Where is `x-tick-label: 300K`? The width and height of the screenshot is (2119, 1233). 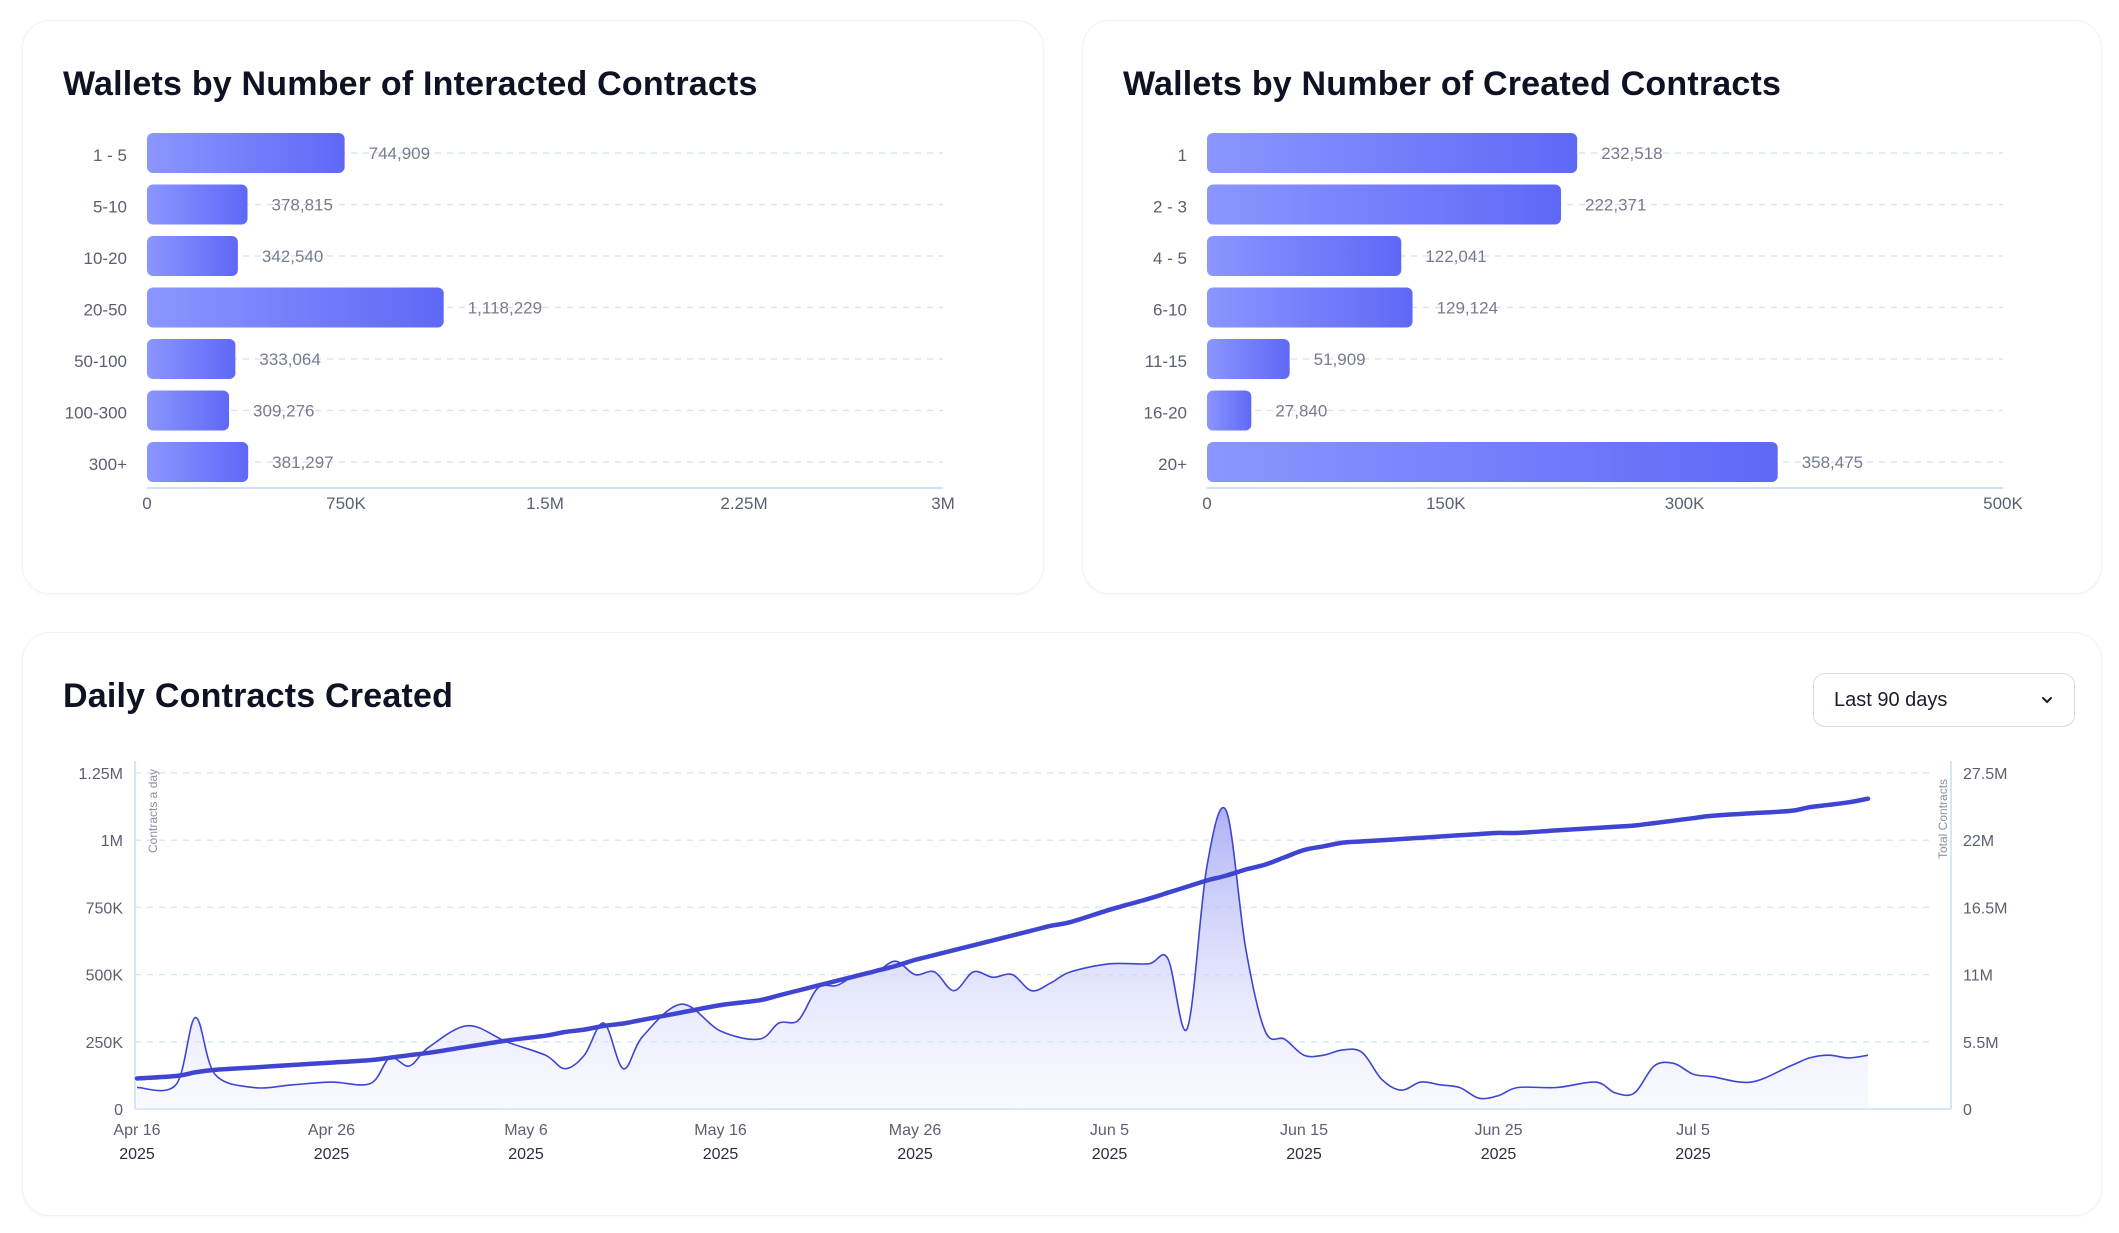
x-tick-label: 300K is located at coordinates (1685, 503).